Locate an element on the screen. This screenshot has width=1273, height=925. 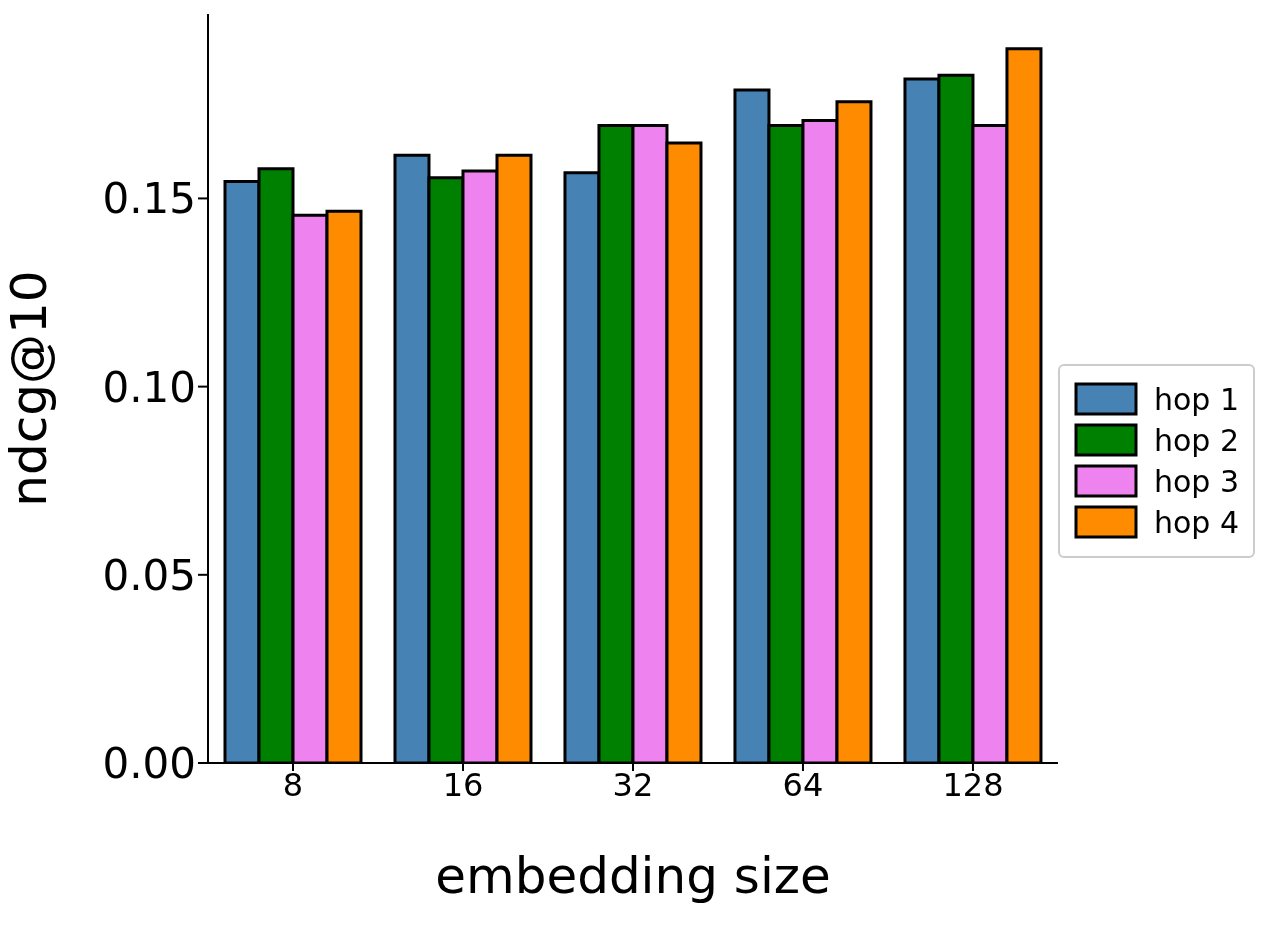
y-tick-label: 0.00 is located at coordinates (149, 763).